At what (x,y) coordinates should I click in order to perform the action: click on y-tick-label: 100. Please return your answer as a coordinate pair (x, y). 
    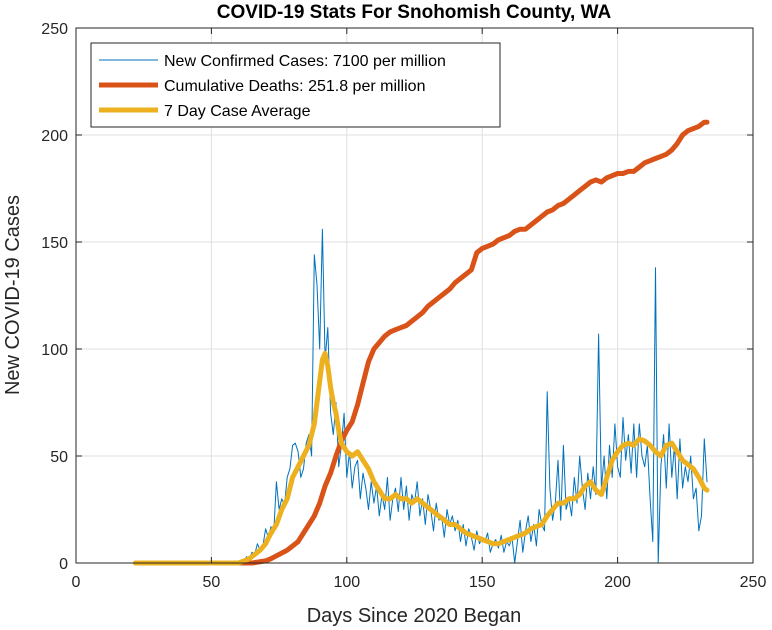
    Looking at the image, I should click on (54, 350).